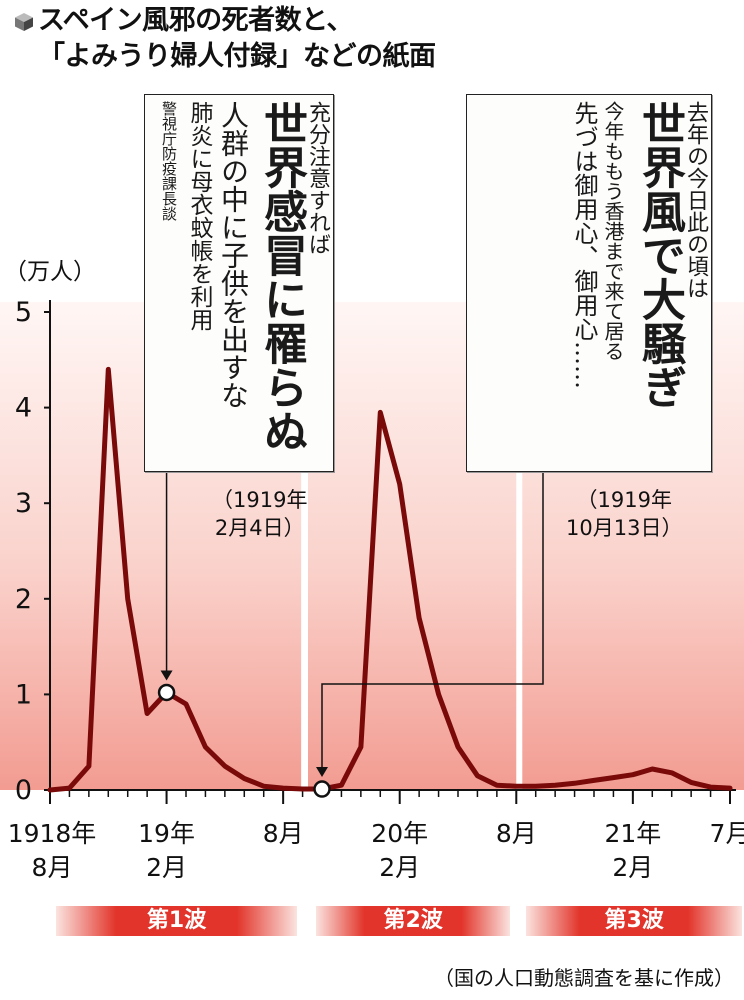 The image size is (744, 1000). What do you see at coordinates (177, 921) in the screenshot?
I see `wave-label-1: 第1波` at bounding box center [177, 921].